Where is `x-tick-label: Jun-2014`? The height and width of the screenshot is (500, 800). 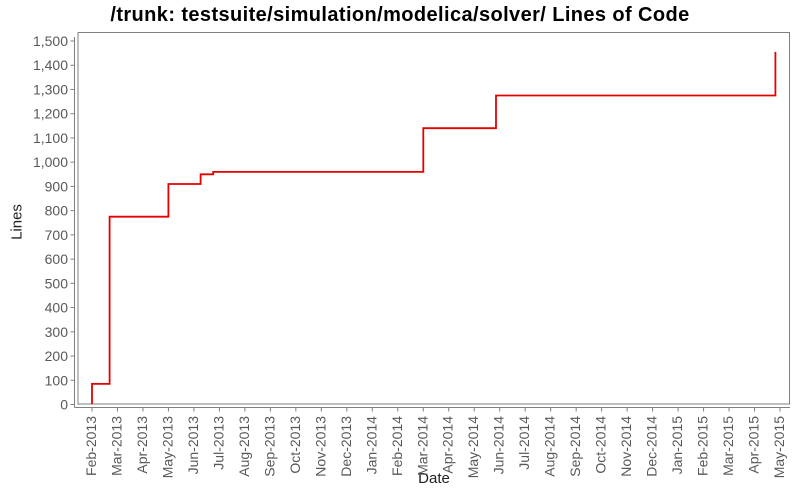
x-tick-label: Jun-2014 is located at coordinates (499, 445).